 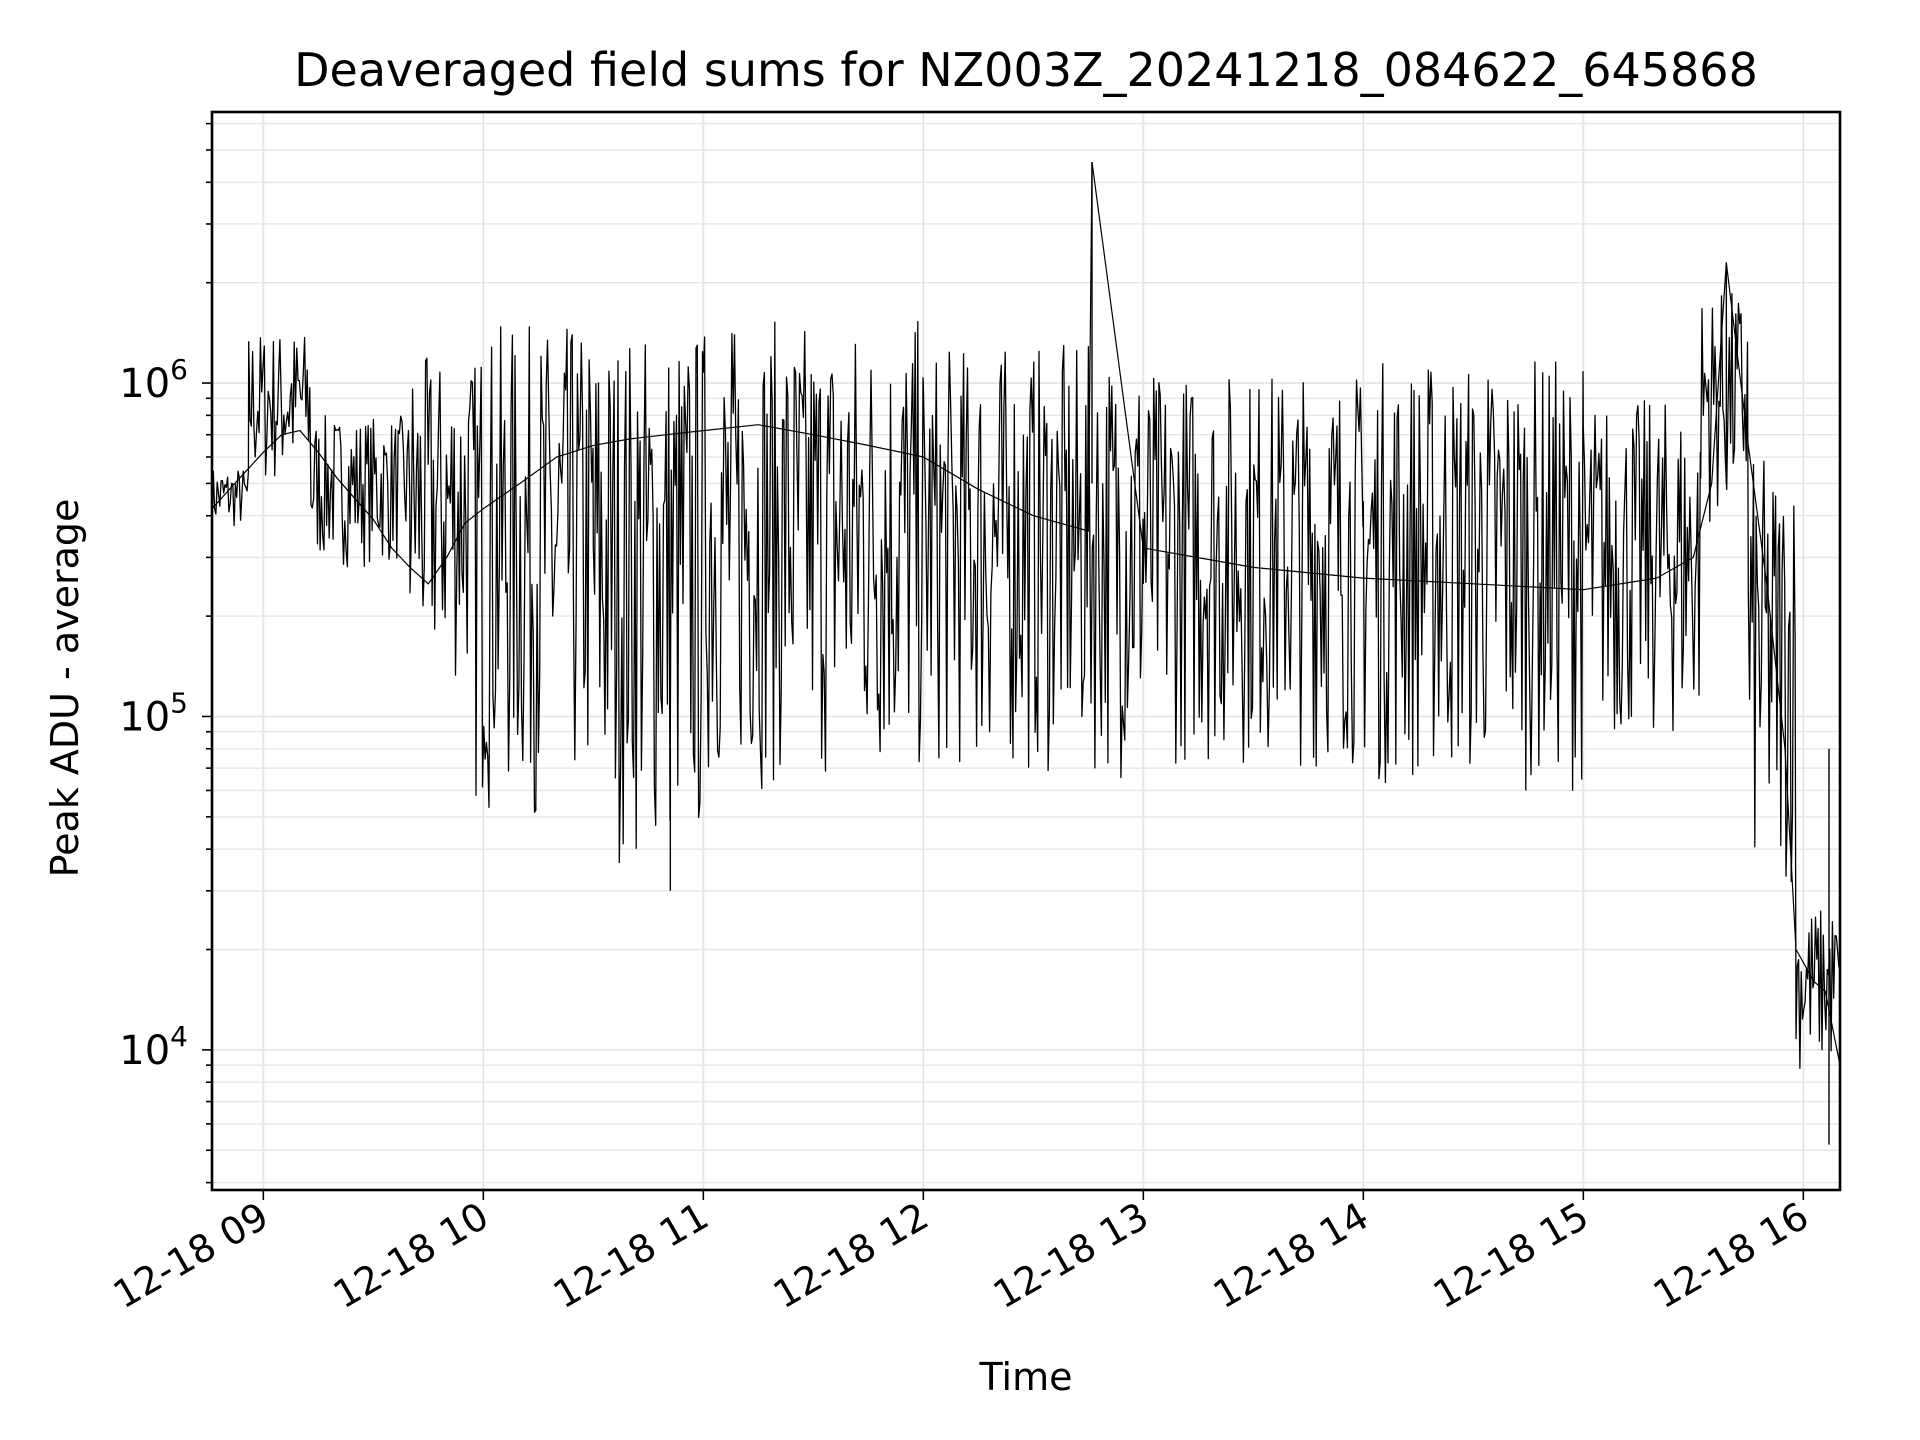 I want to click on y-tick-label: 10⁶, so click(x=153, y=380).